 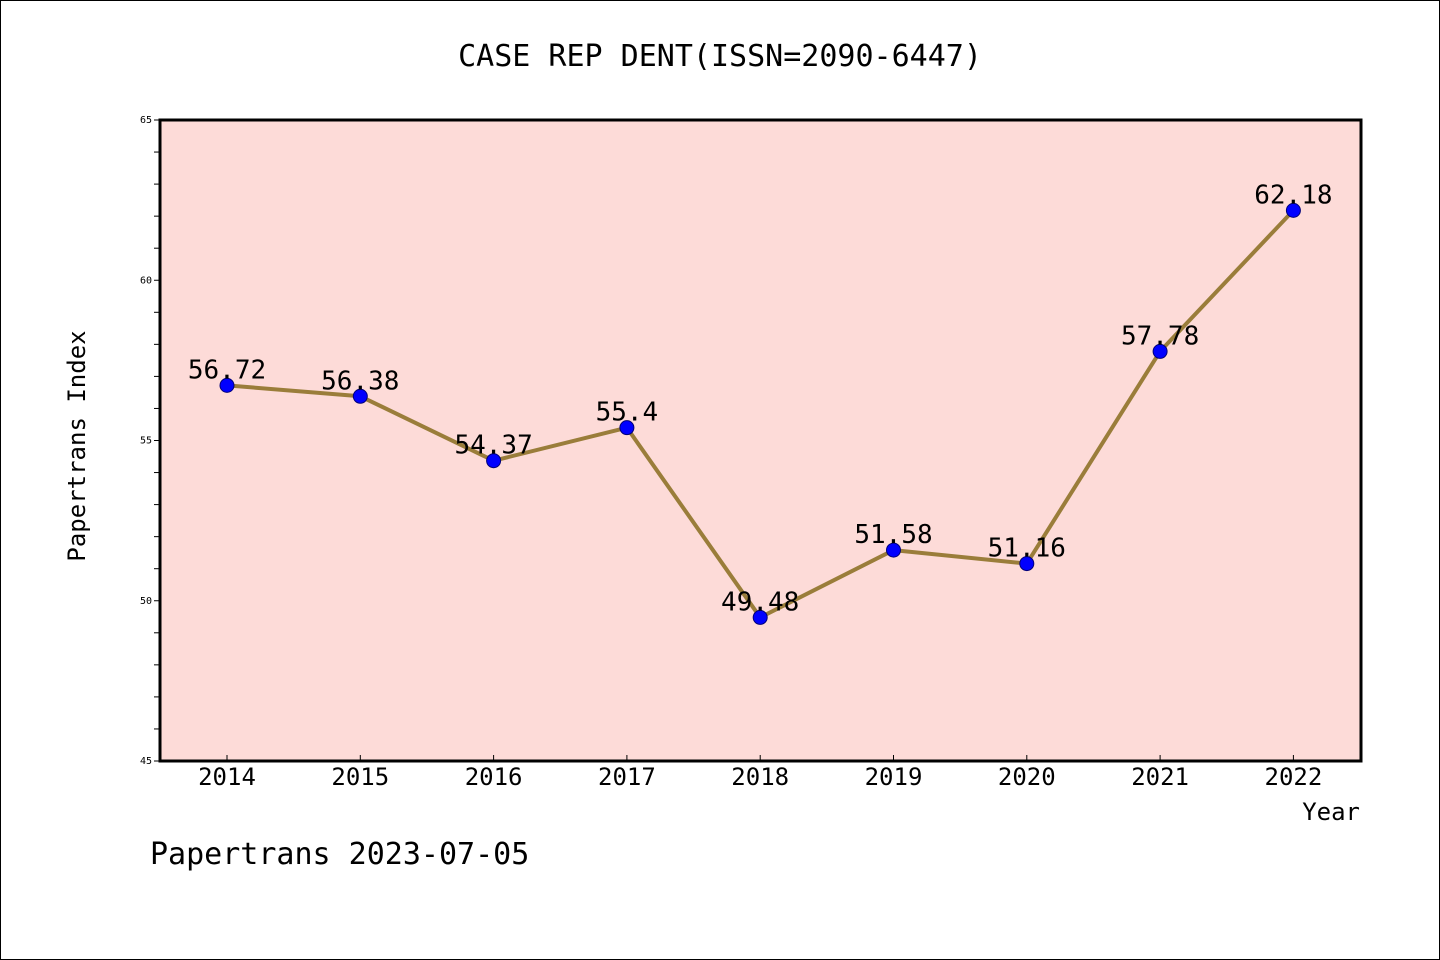 I want to click on y-axis: 45 50 55 60 65, so click(x=150, y=441).